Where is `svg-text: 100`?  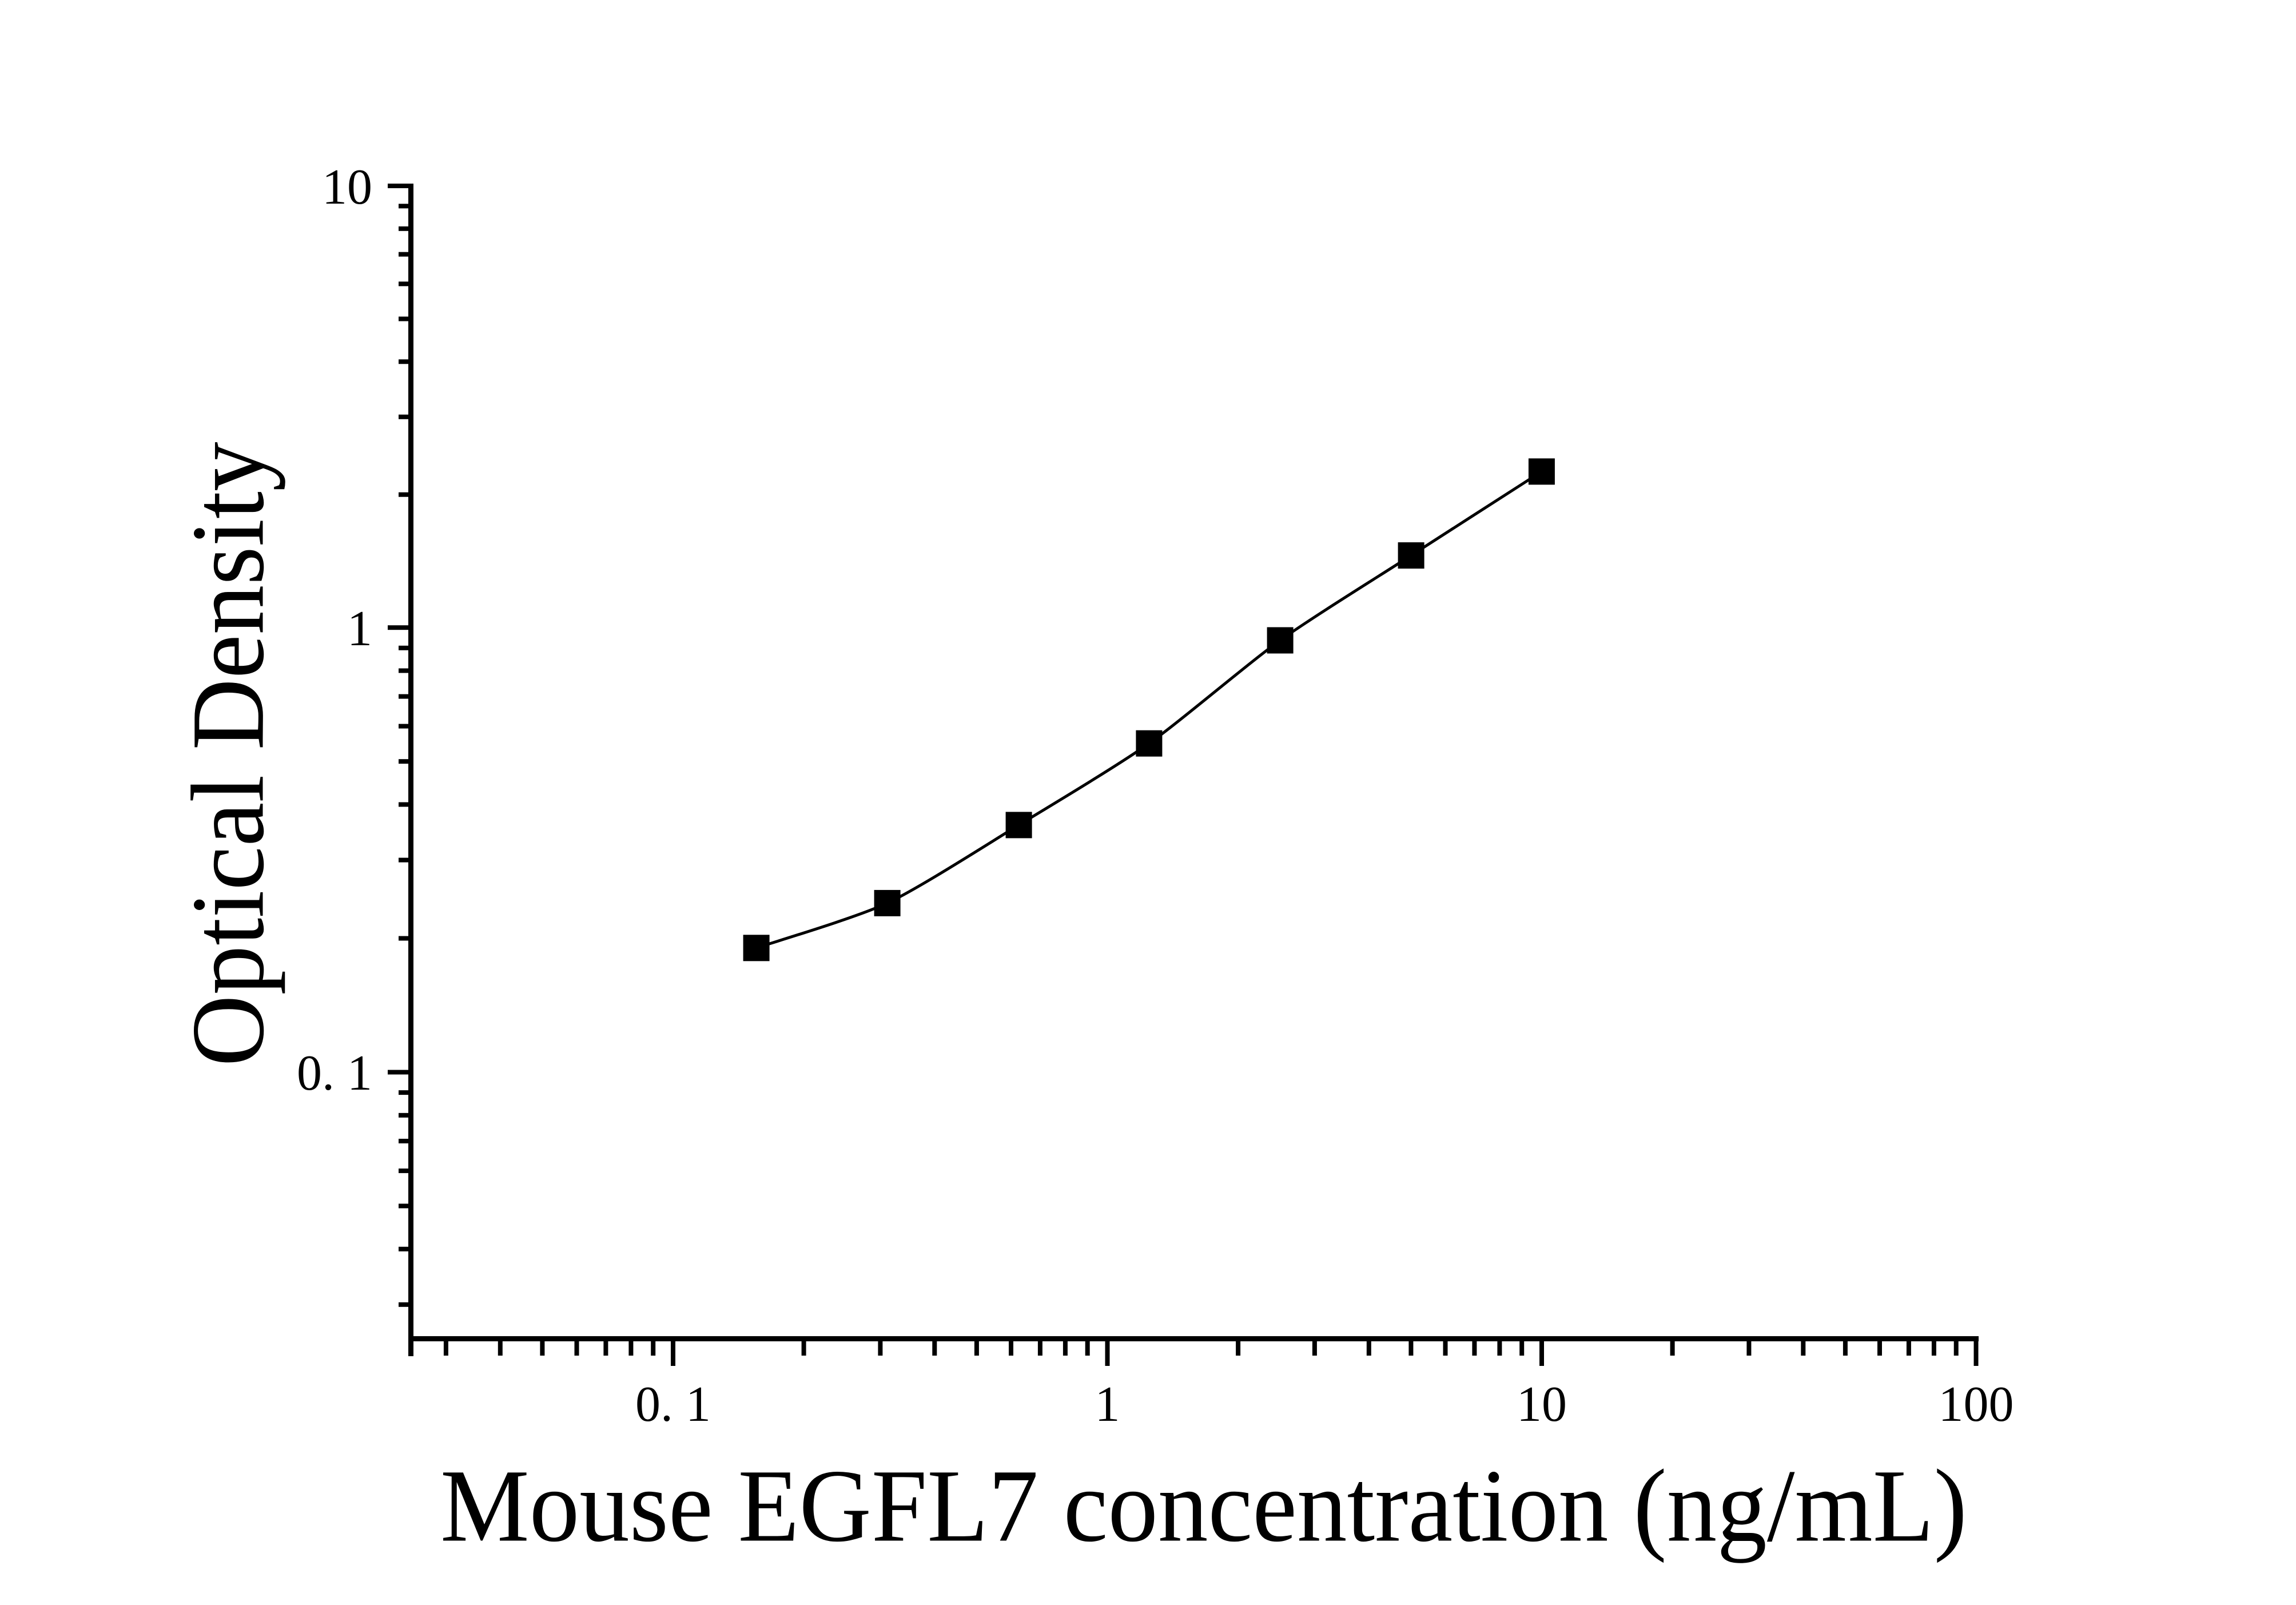
svg-text: 100 is located at coordinates (1977, 1404).